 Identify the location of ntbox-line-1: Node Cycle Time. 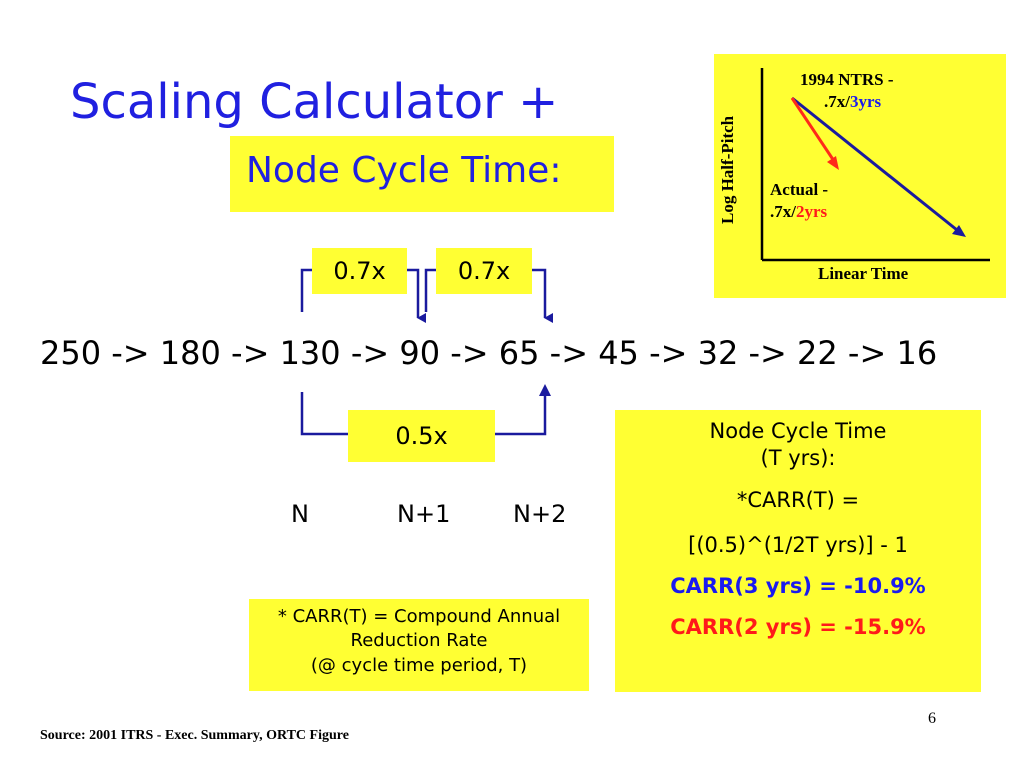
(798, 431).